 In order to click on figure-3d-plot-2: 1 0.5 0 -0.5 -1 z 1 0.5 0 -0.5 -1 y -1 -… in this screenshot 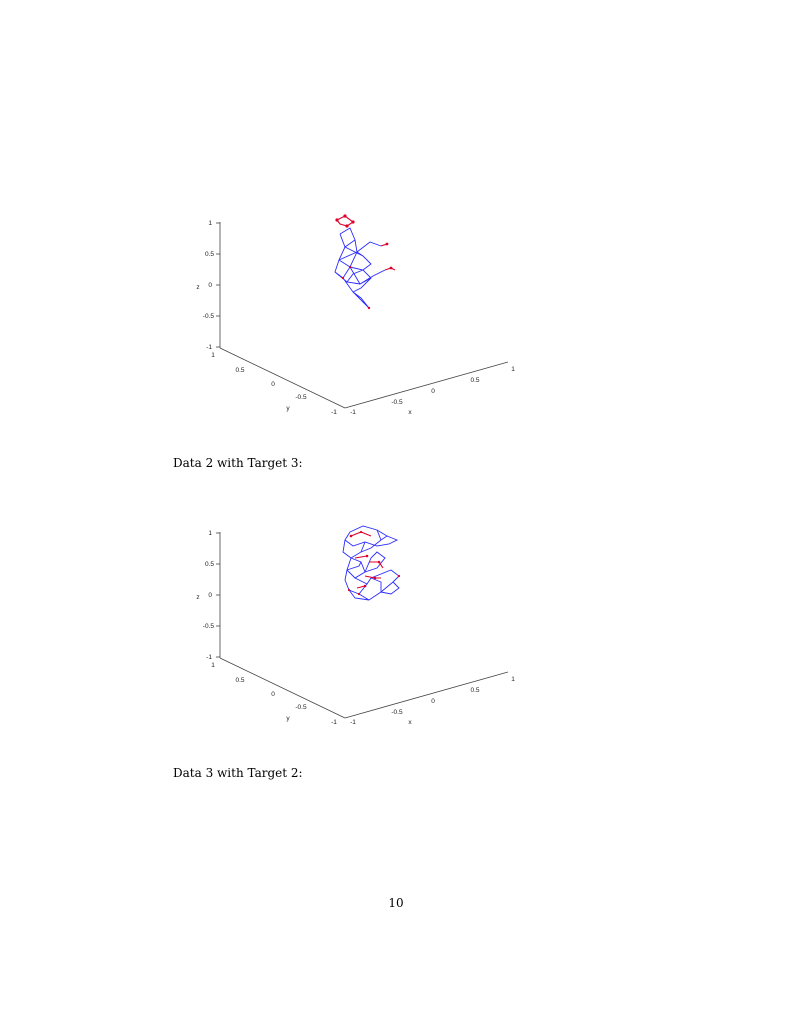, I will do `click(355, 632)`.